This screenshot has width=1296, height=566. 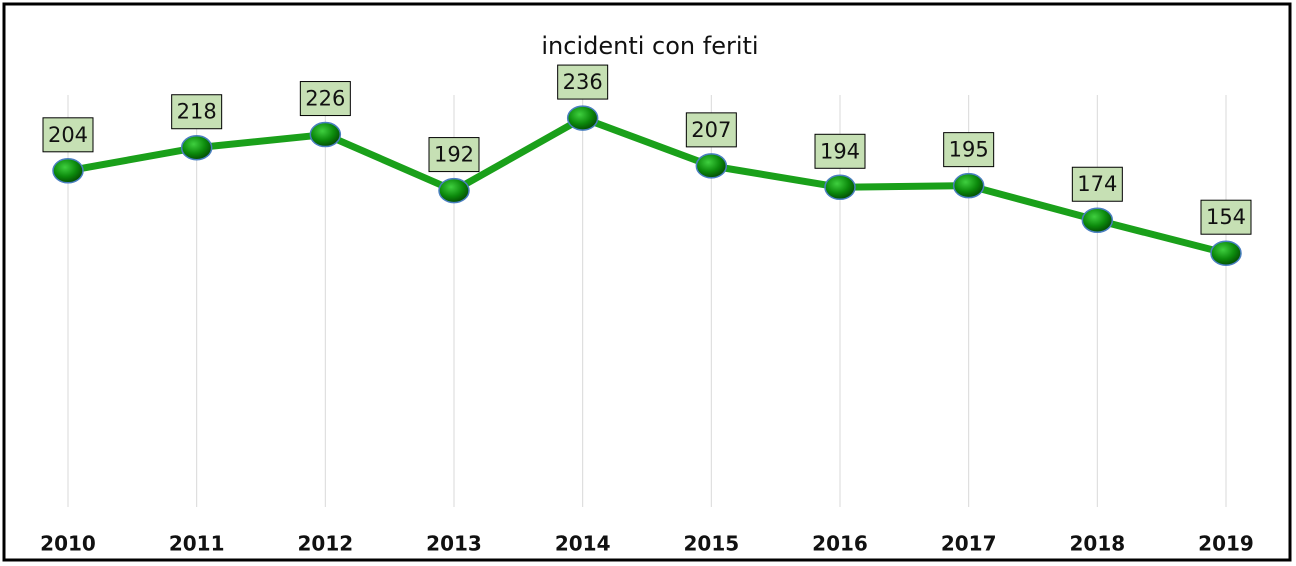 I want to click on x-tick-label: 2018, so click(x=1097, y=544).